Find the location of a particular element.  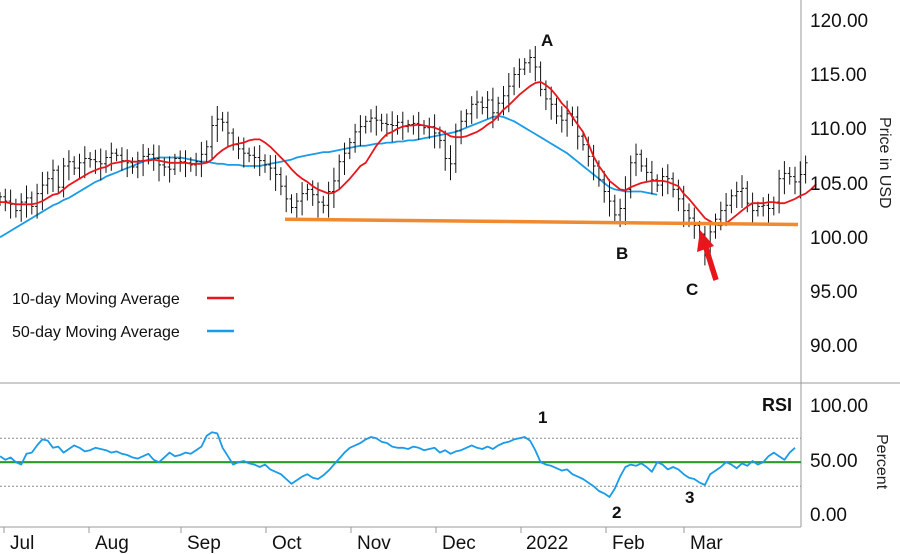

legend-label-ma10: 10-day Moving Average is located at coordinates (96, 299).